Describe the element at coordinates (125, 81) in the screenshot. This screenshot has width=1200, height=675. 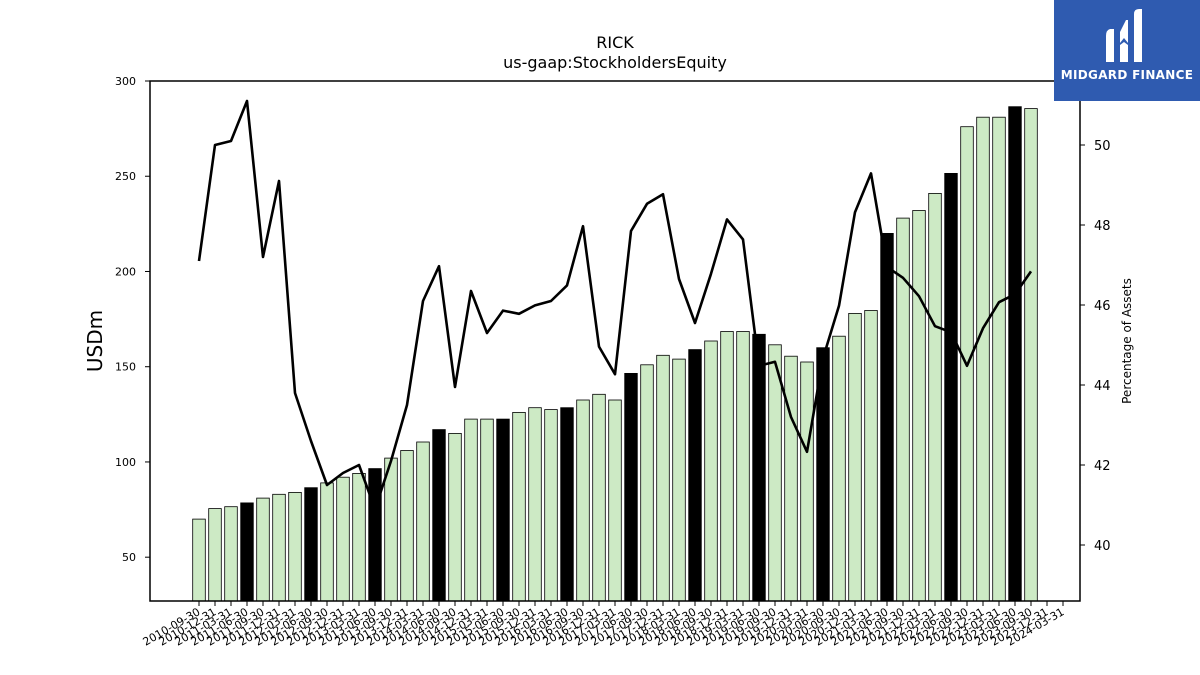
I see `y-tick-label: 300` at that location.